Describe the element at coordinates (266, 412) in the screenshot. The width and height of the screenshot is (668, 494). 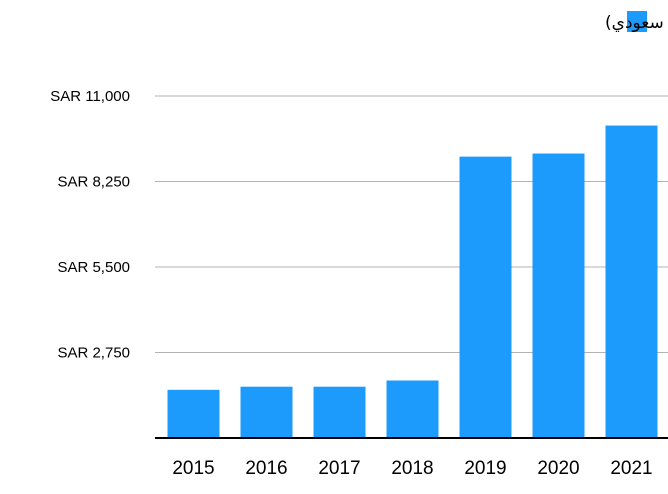
I see `bar-2016` at that location.